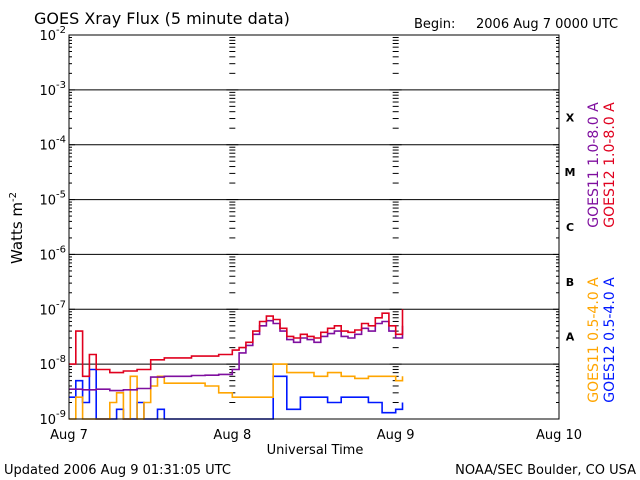 The image size is (640, 480). I want to click on y-tick-label: 10⁻⁹, so click(52, 418).